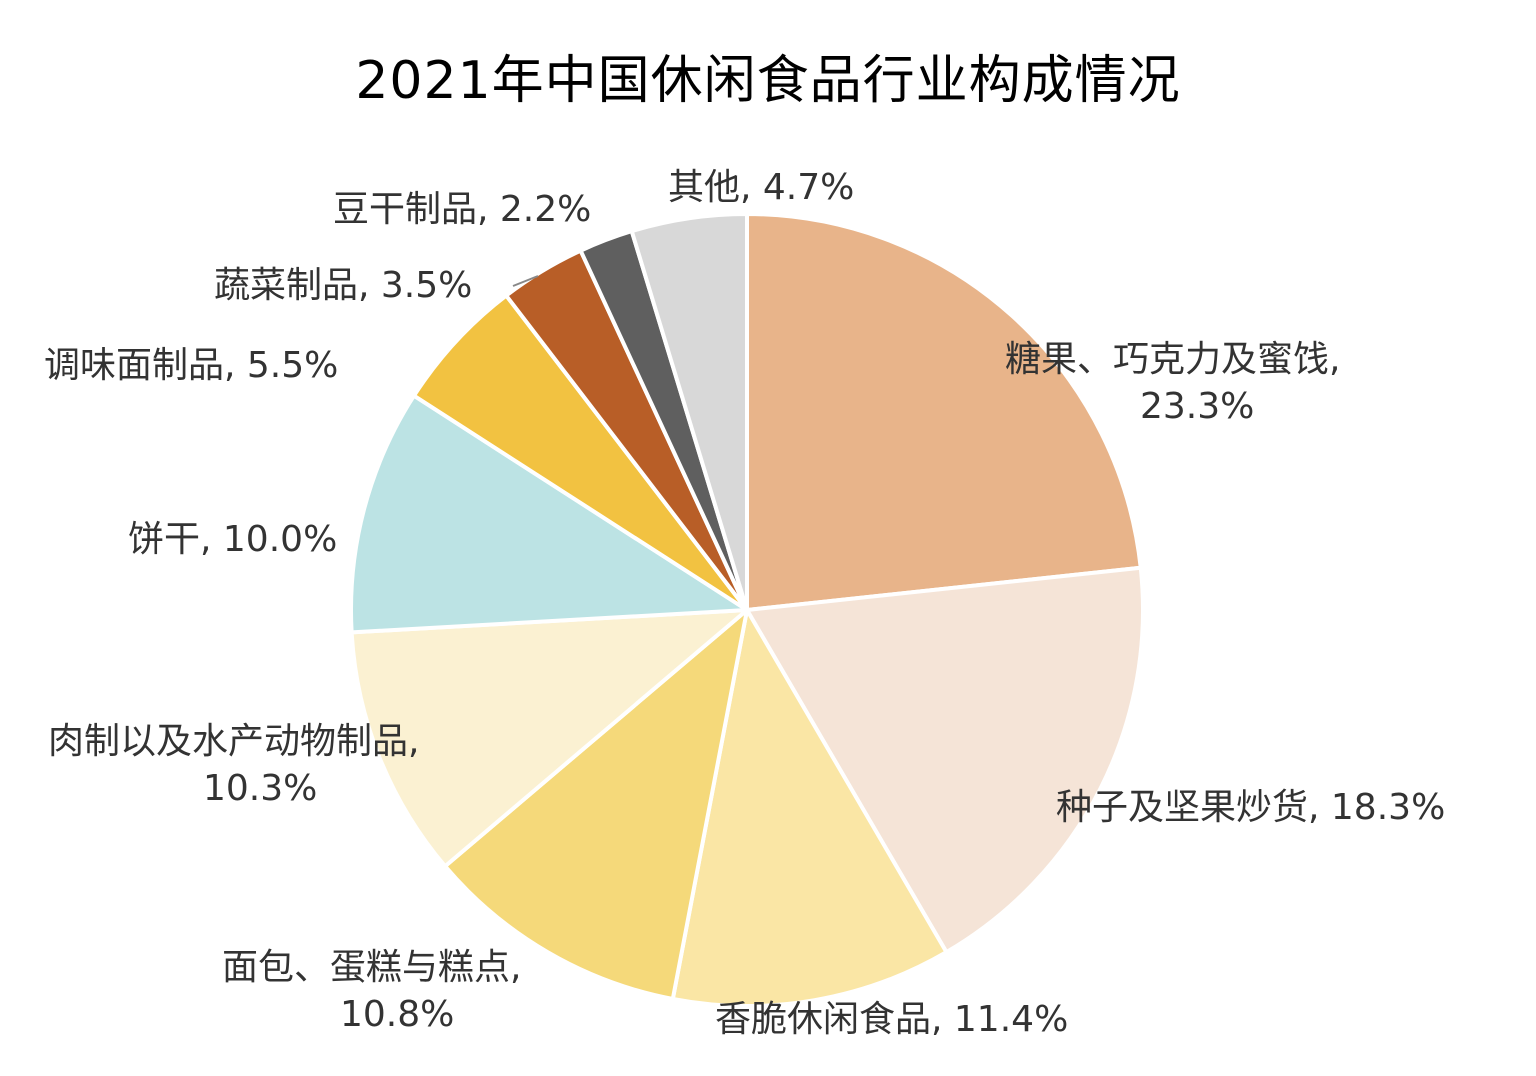  I want to click on label-bakery: 面包、蛋糕与糕点, 10.8%, so click(372, 991).